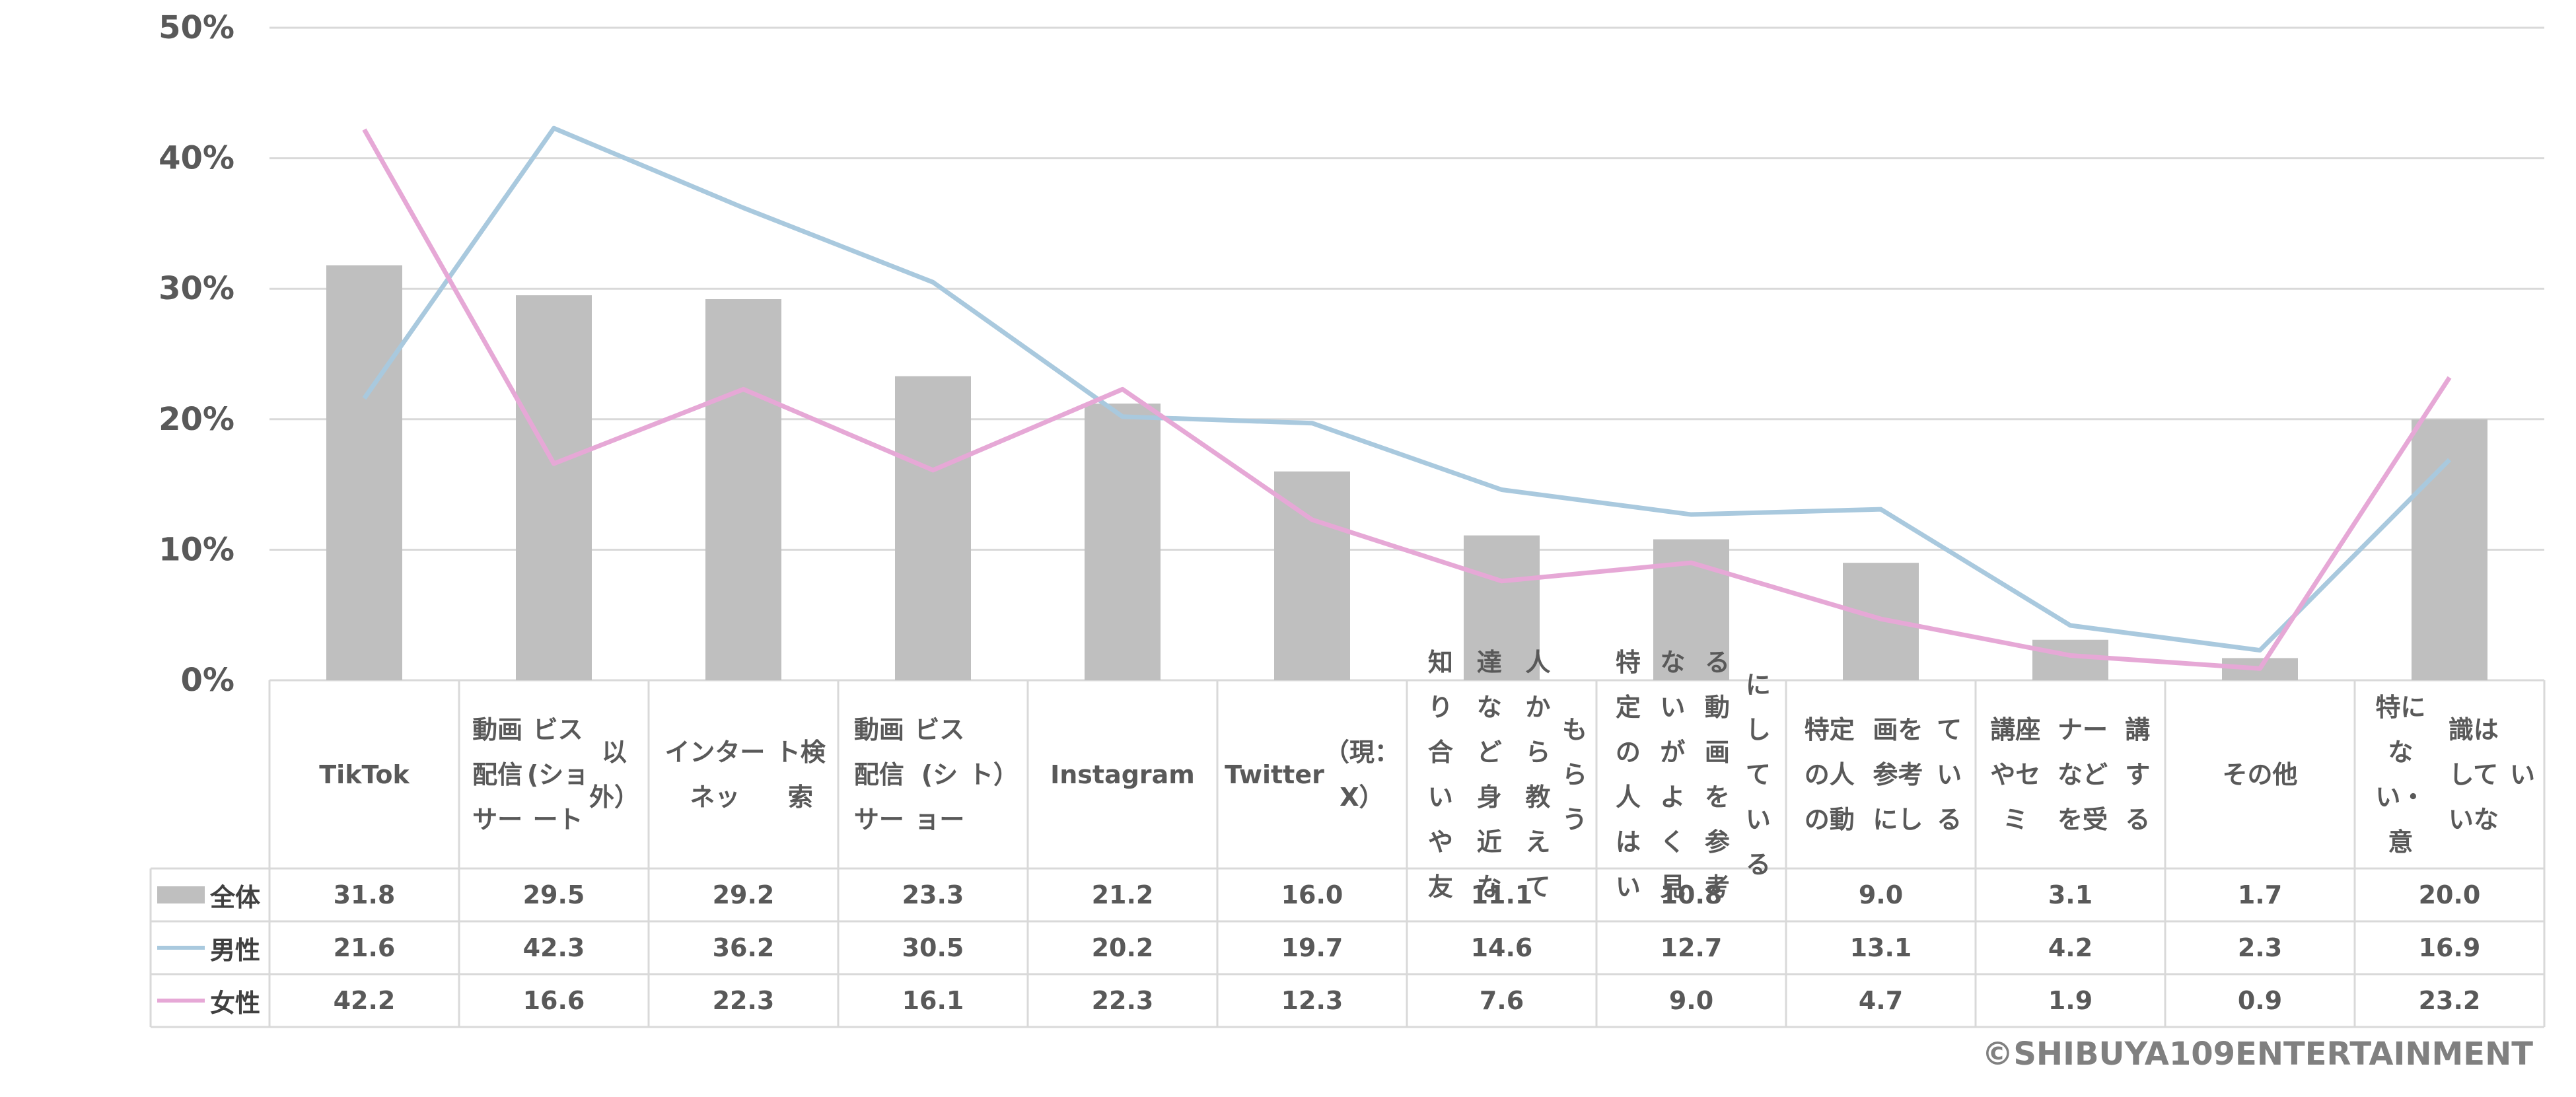 This screenshot has width=2576, height=1097. I want to click on category-label-line: る動画を参考, so click(1717, 774).